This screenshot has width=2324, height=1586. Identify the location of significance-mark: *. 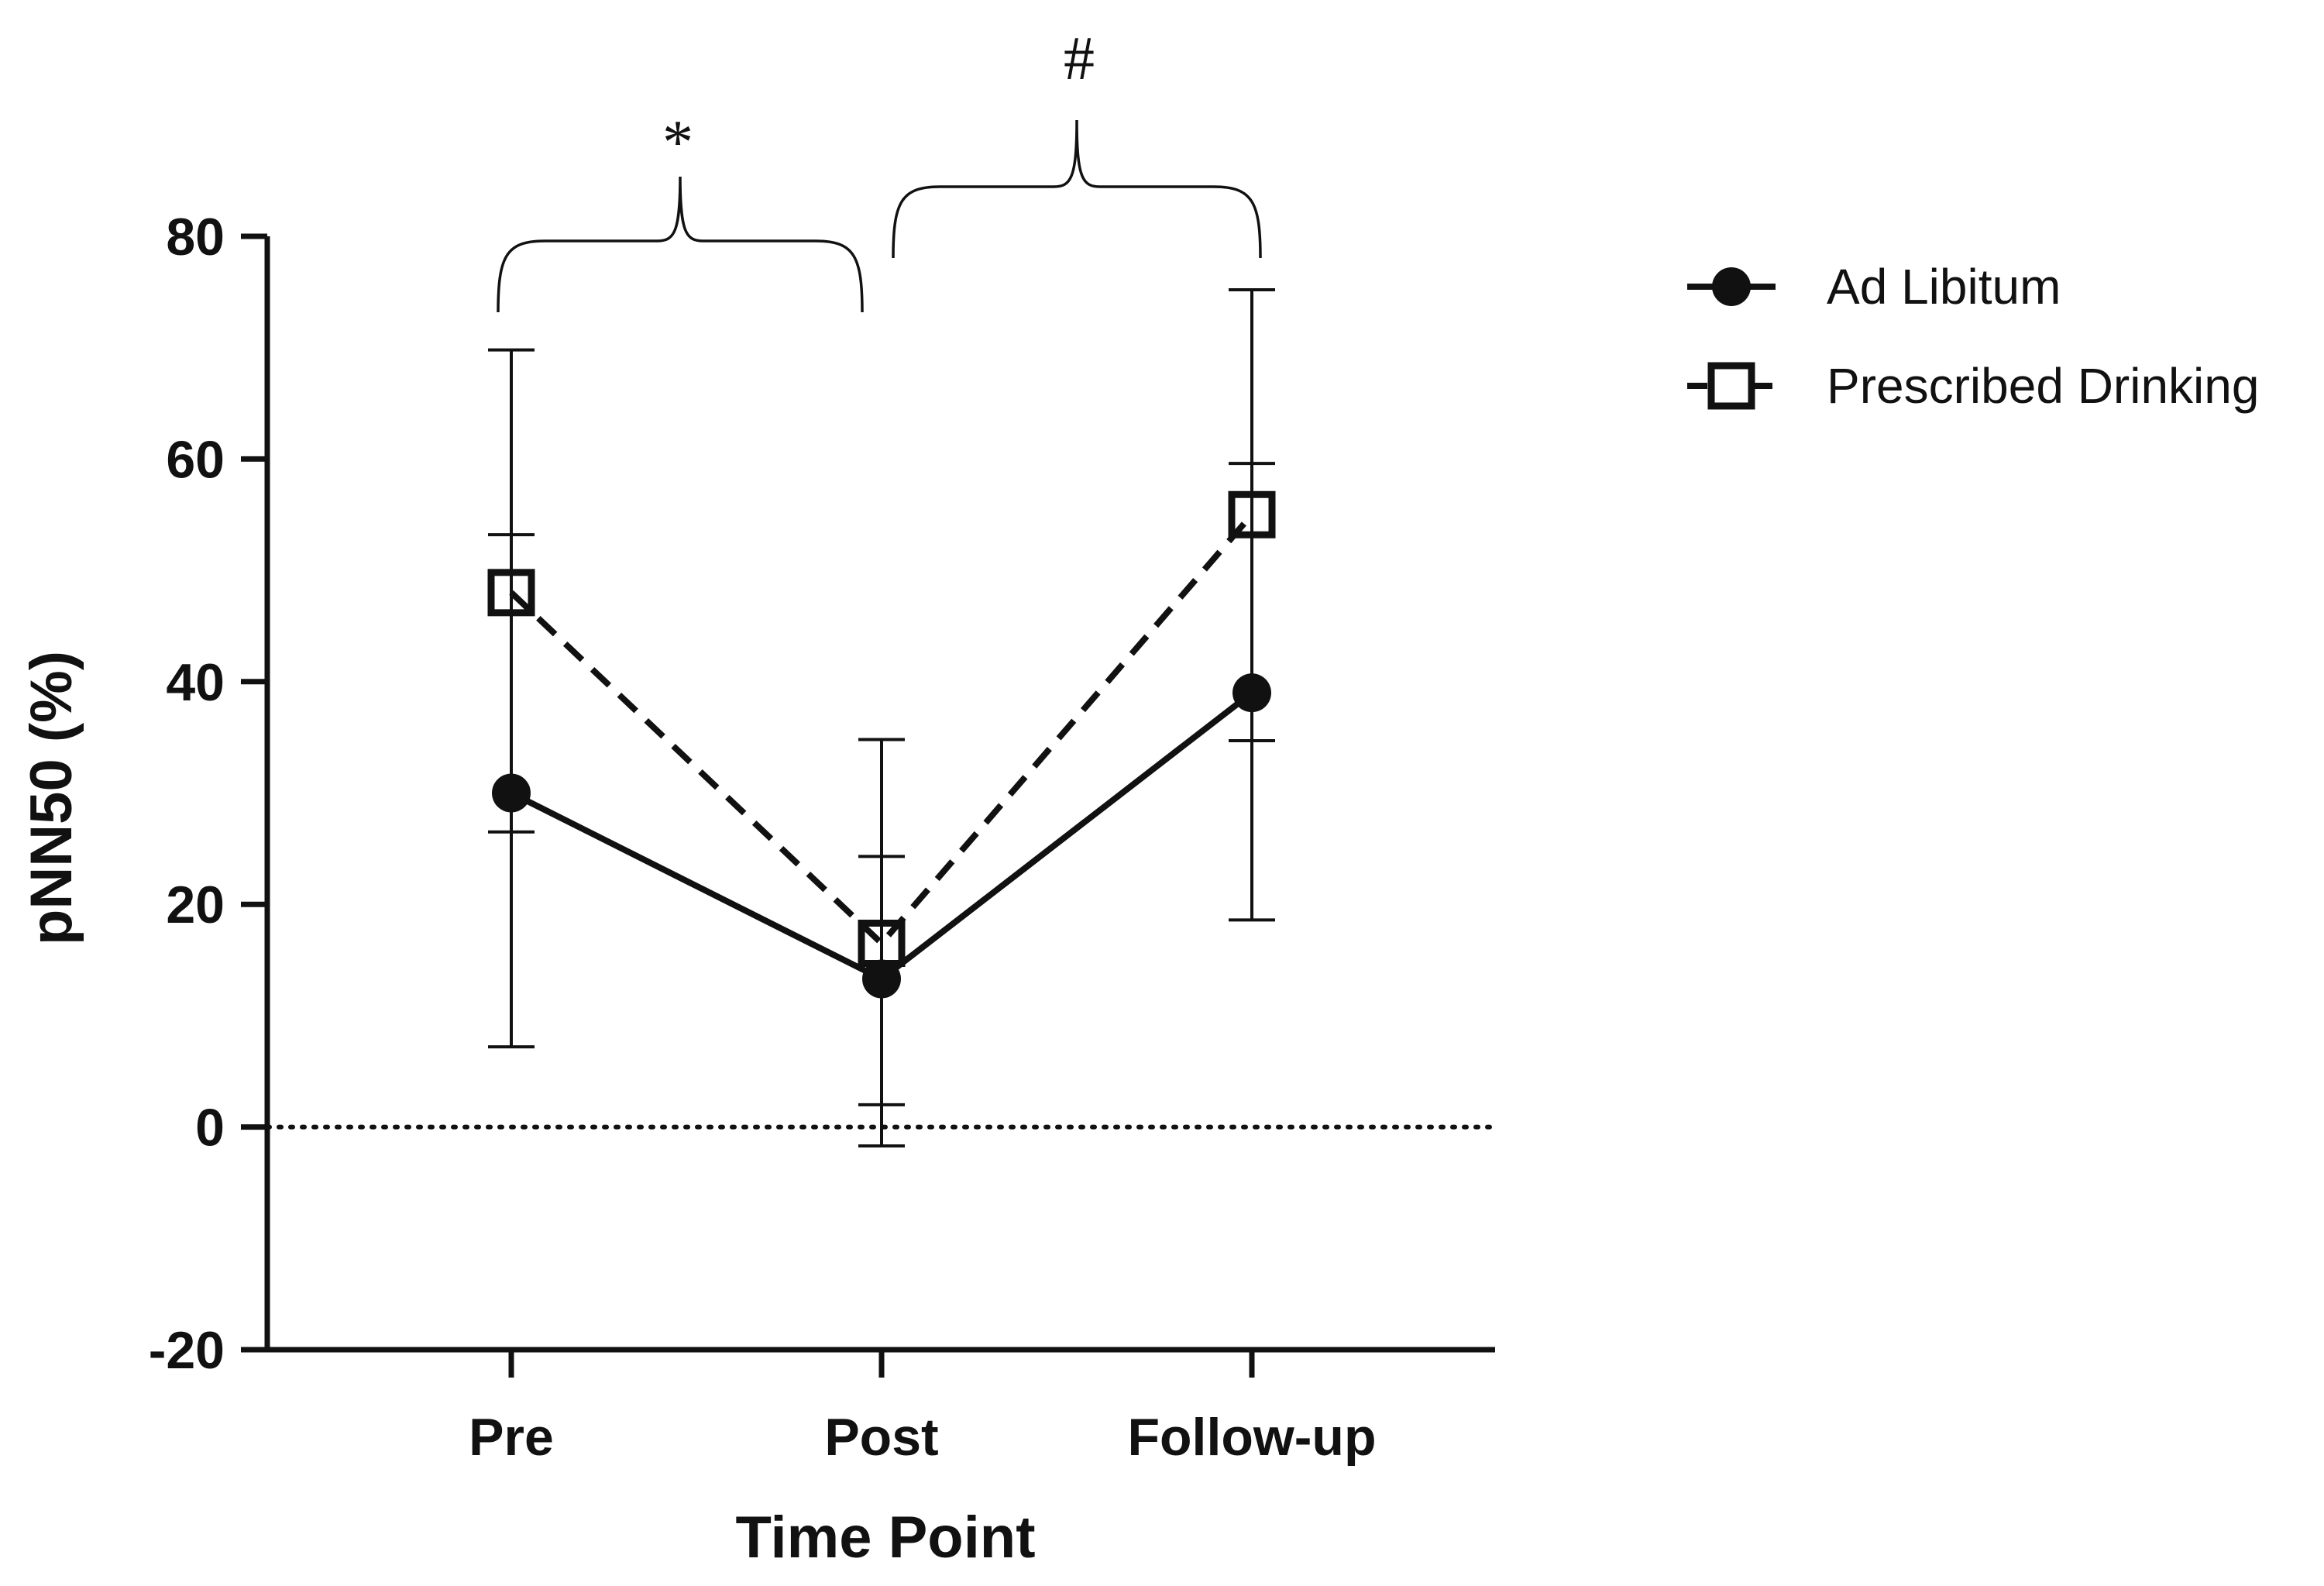
(677, 143).